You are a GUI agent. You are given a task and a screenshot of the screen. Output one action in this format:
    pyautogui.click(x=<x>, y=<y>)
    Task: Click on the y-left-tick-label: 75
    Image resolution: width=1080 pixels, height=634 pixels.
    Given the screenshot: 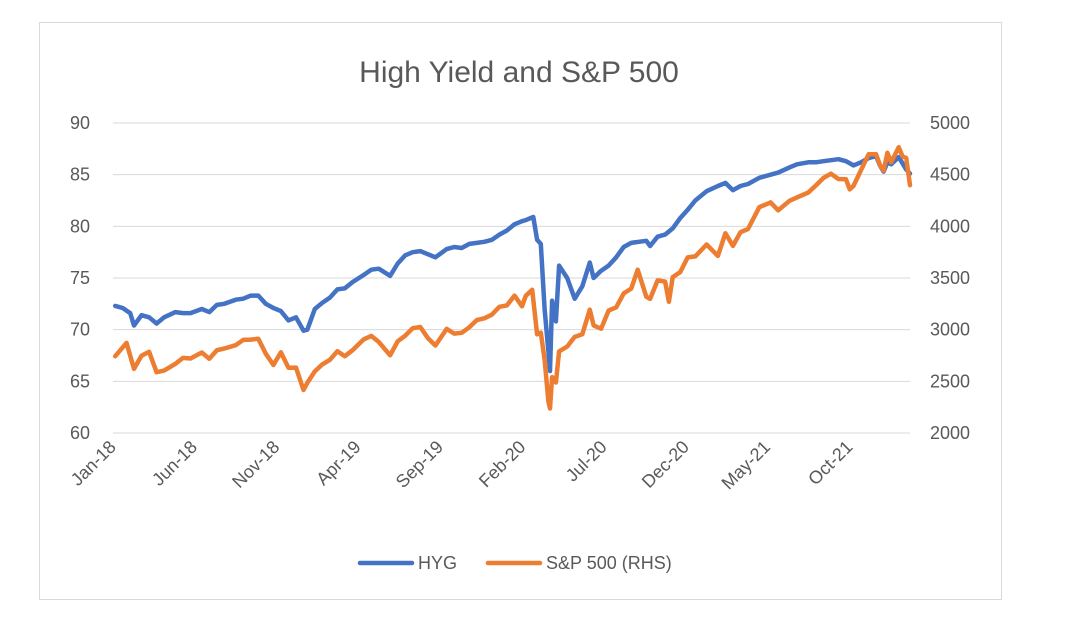 What is the action you would take?
    pyautogui.click(x=80, y=278)
    